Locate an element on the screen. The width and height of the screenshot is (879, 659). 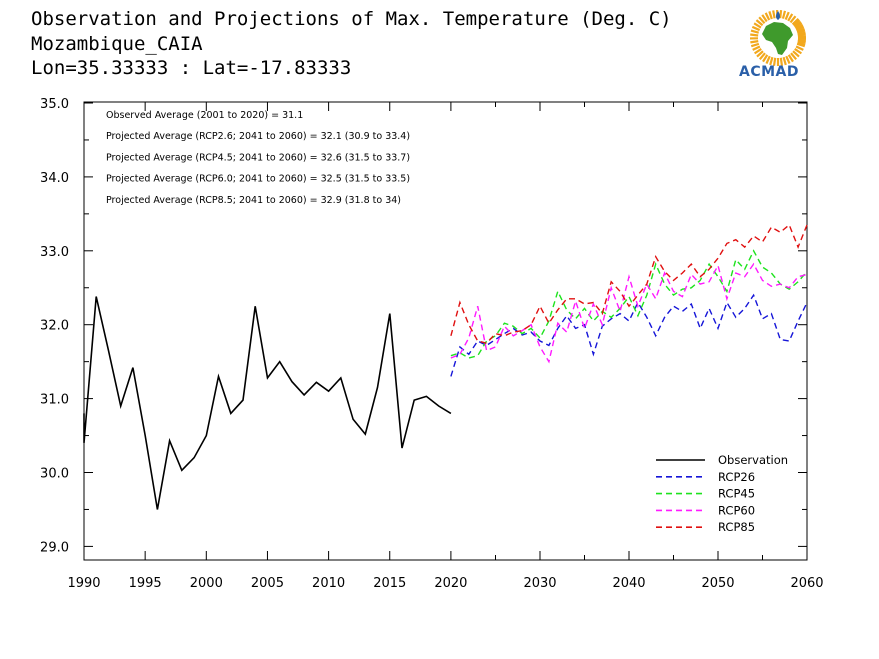
average-annotation: Observed Average (2001 to 2020) = 31.1 is located at coordinates (204, 115).